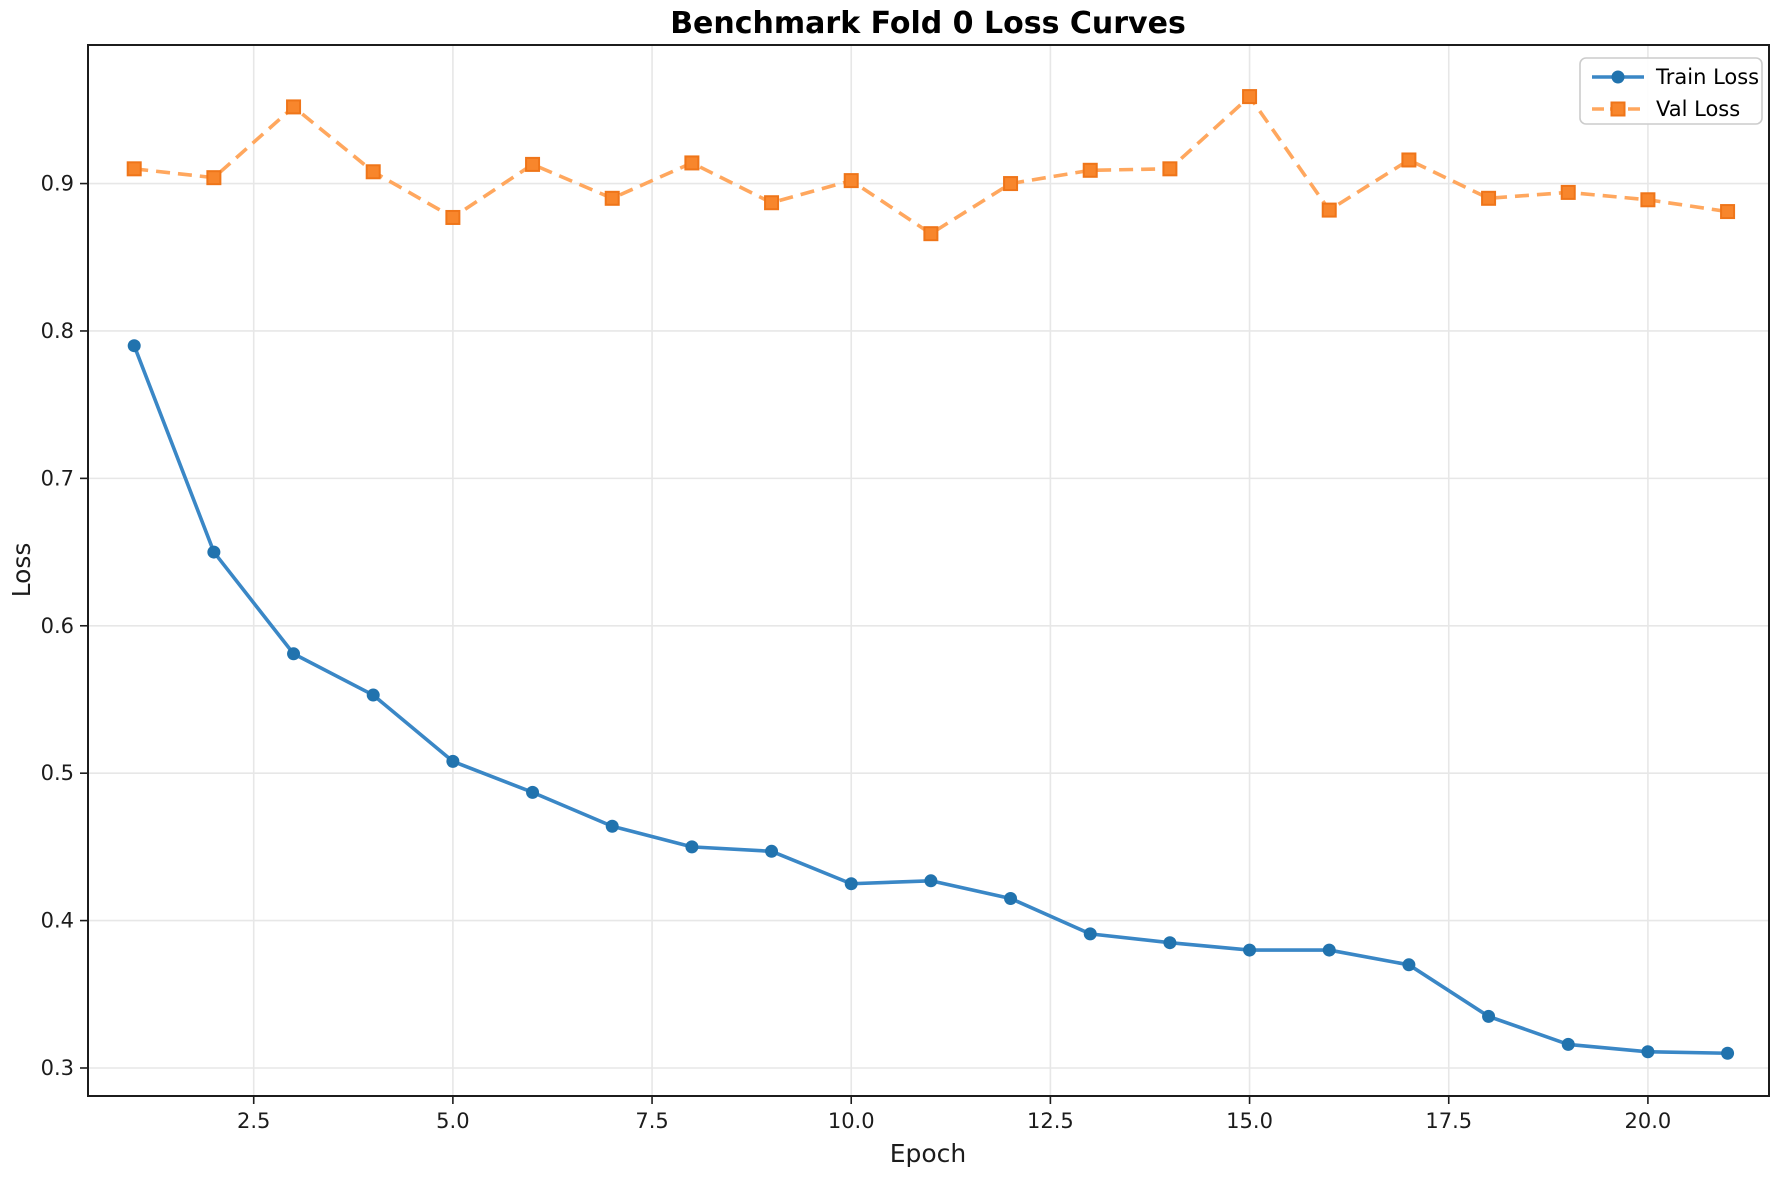 This screenshot has height=1180, width=1782. Describe the element at coordinates (57, 478) in the screenshot. I see `y-tick-label: 0.7` at that location.